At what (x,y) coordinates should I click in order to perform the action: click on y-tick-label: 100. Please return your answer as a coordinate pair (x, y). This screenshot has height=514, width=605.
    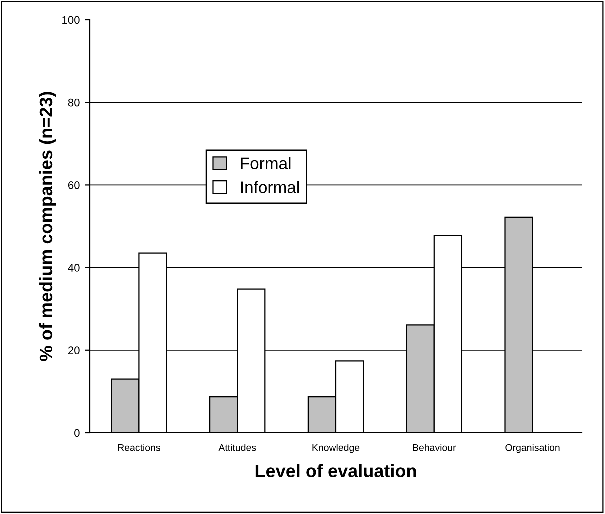
    Looking at the image, I should click on (71, 20).